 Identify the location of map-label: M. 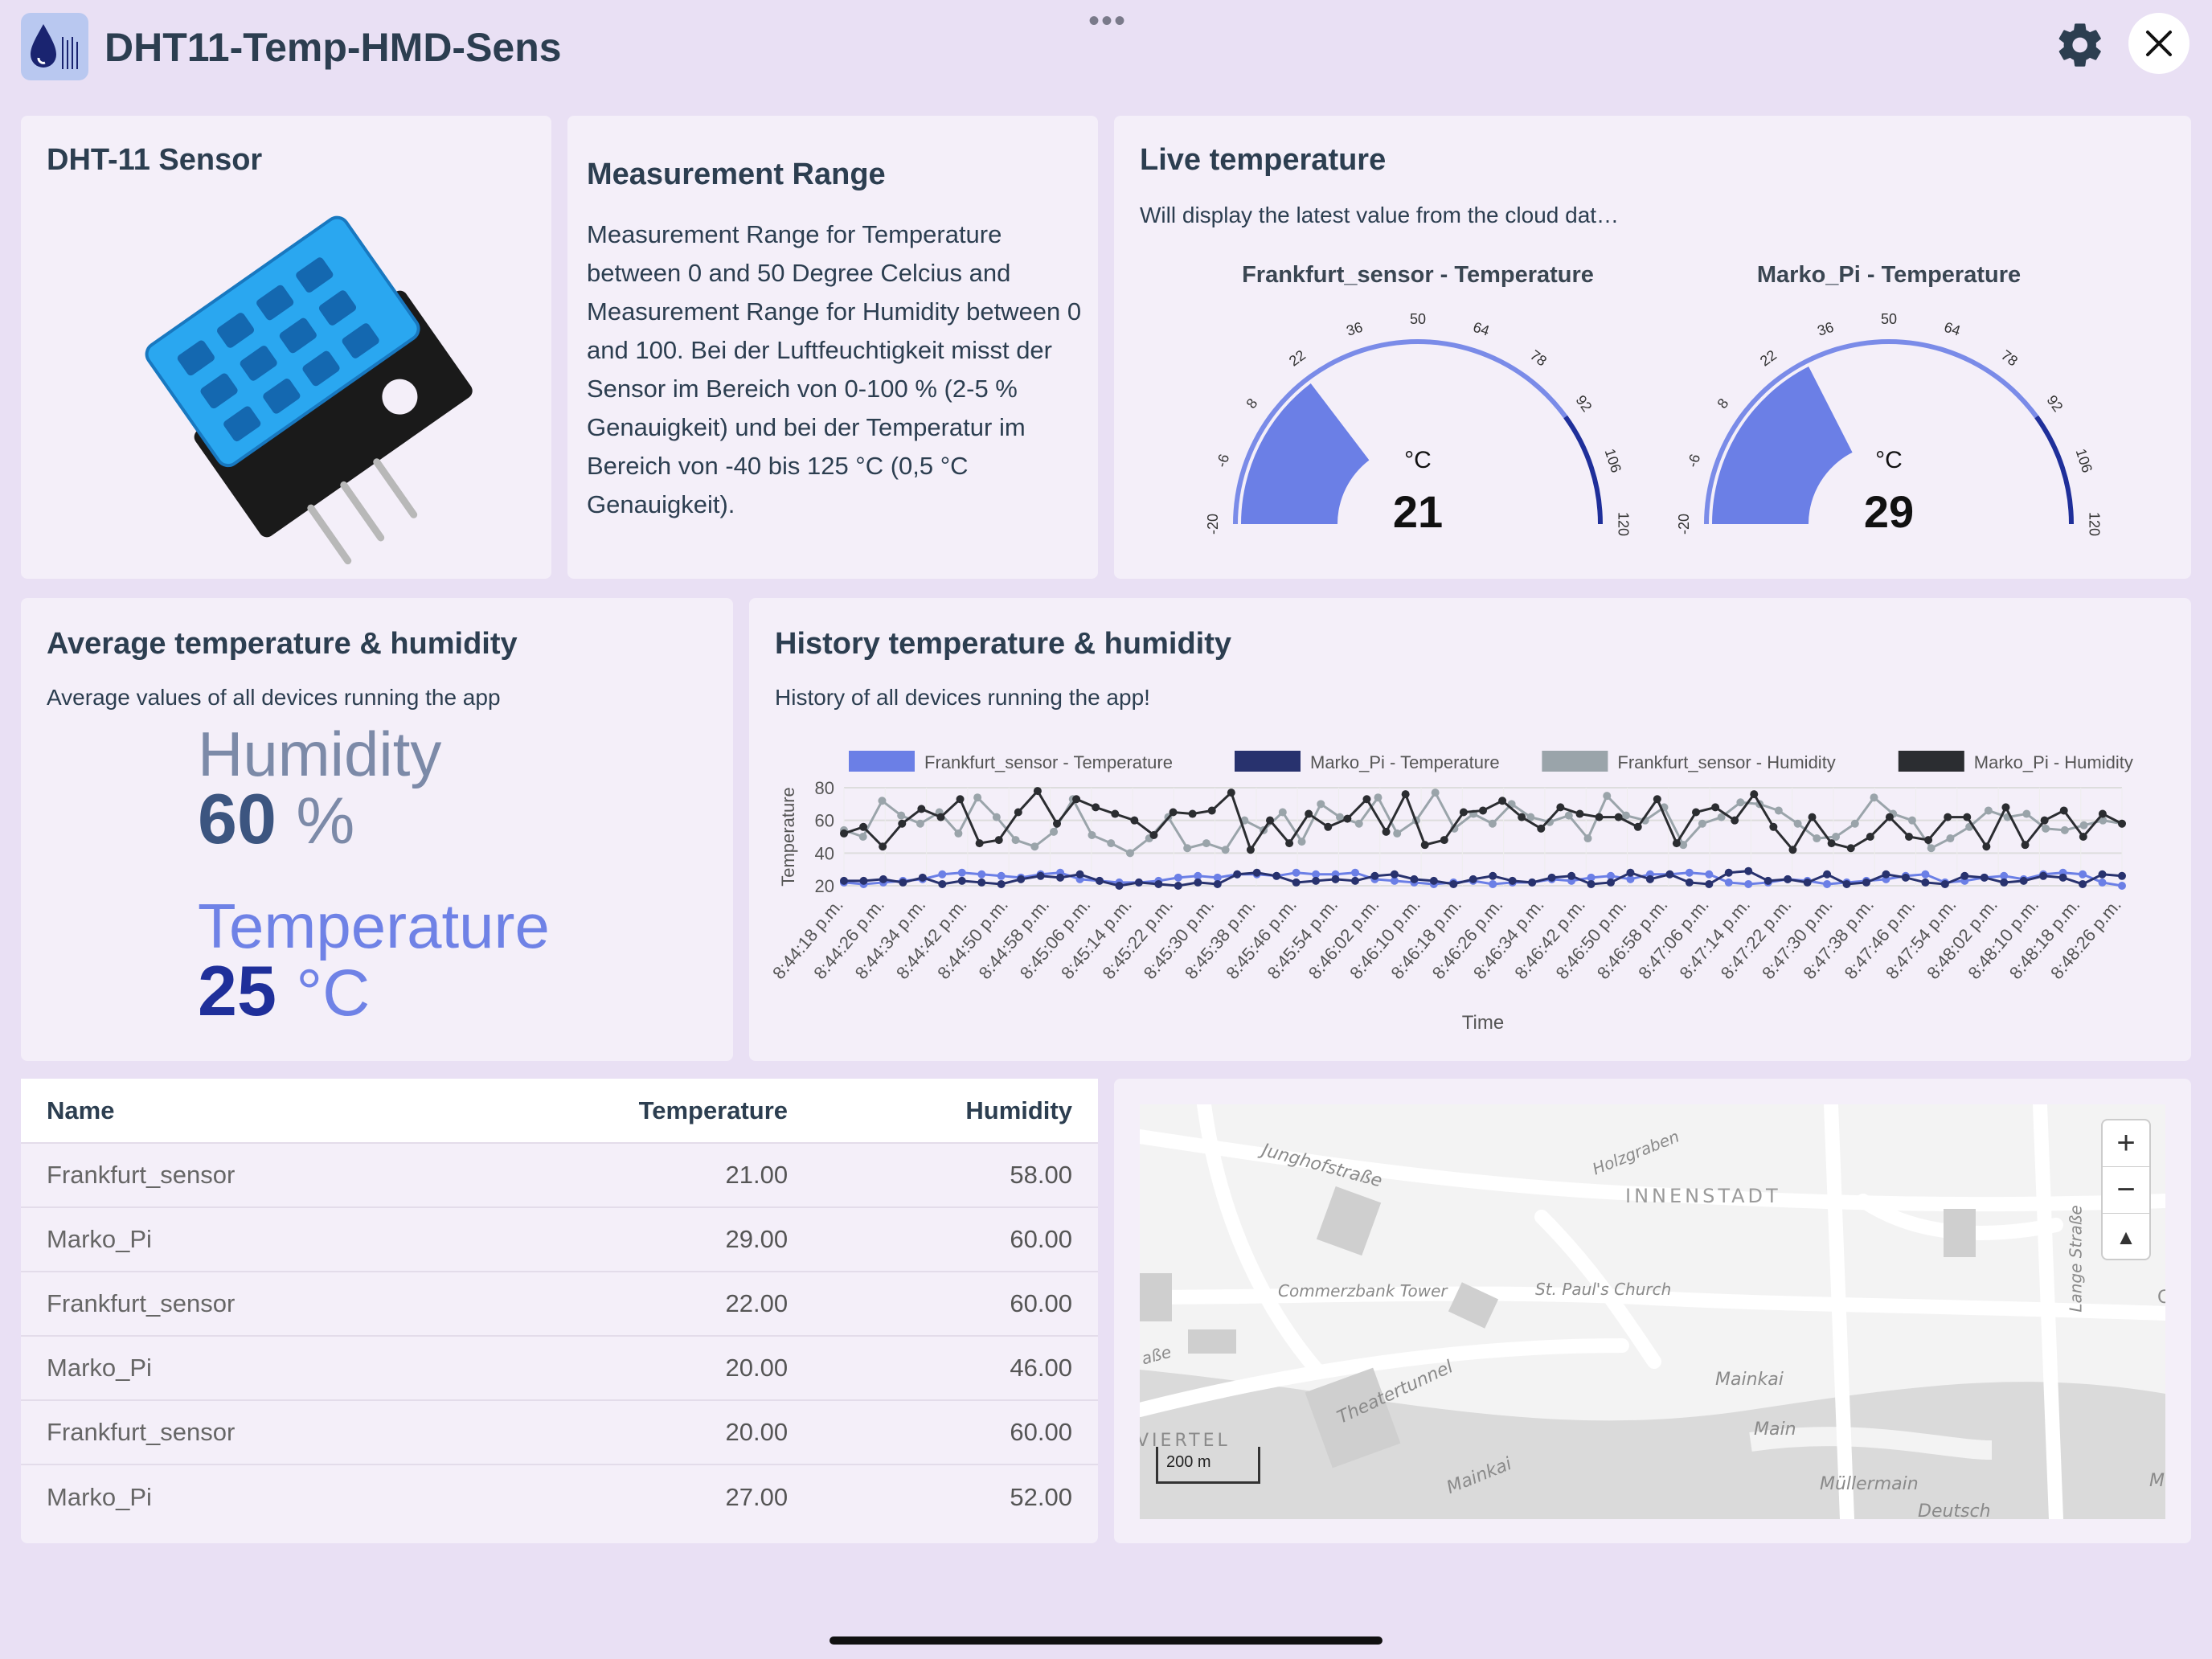
(2157, 1481).